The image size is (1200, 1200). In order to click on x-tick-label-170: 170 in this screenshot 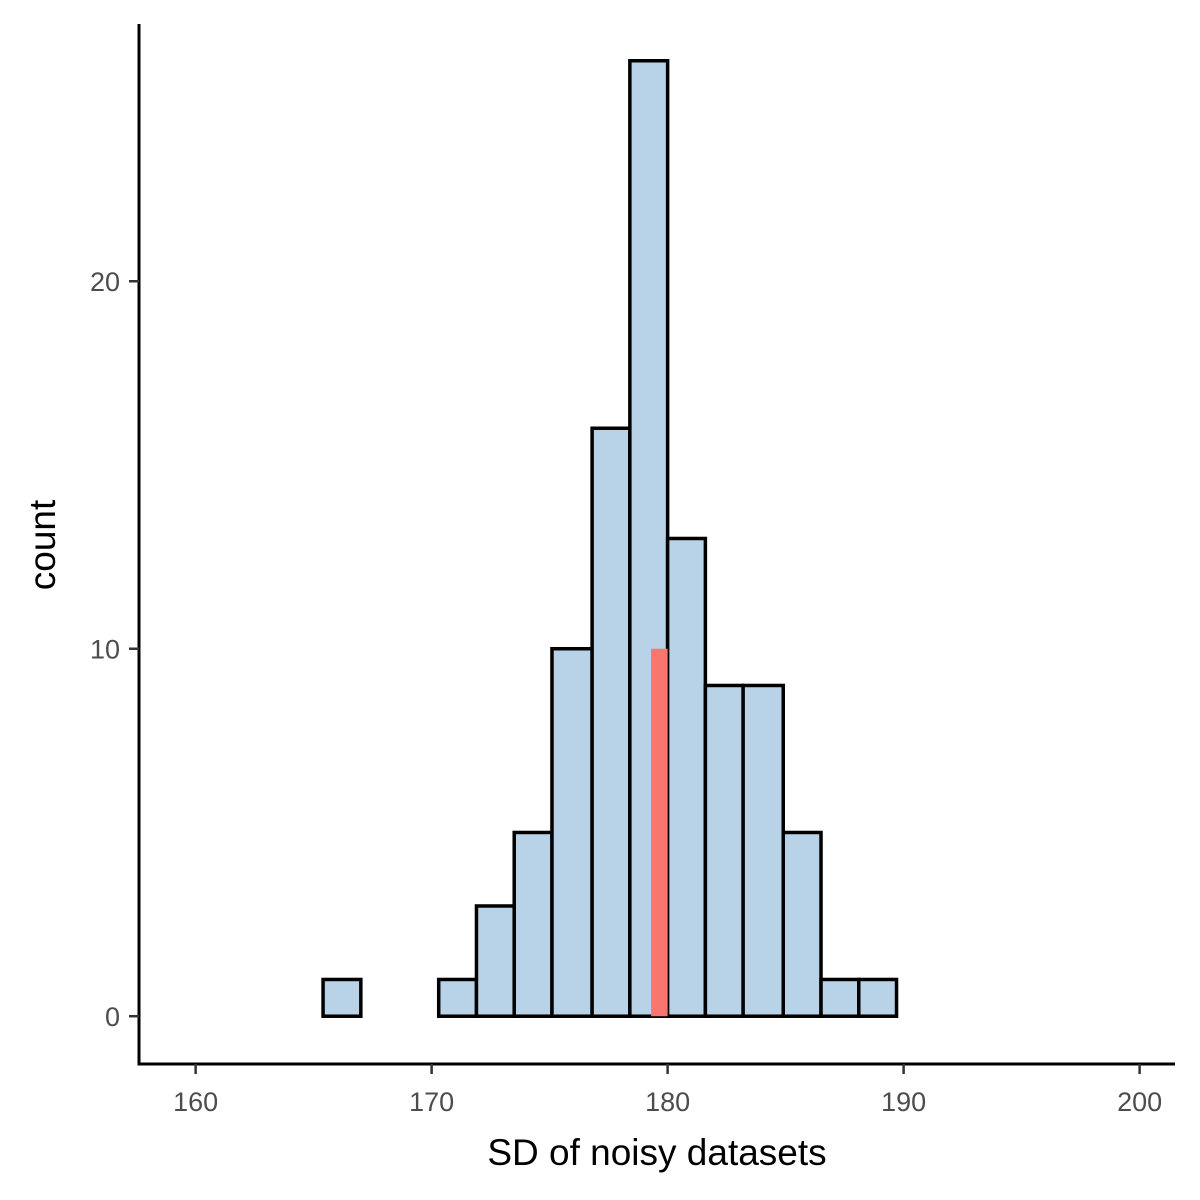, I will do `click(431, 1102)`.